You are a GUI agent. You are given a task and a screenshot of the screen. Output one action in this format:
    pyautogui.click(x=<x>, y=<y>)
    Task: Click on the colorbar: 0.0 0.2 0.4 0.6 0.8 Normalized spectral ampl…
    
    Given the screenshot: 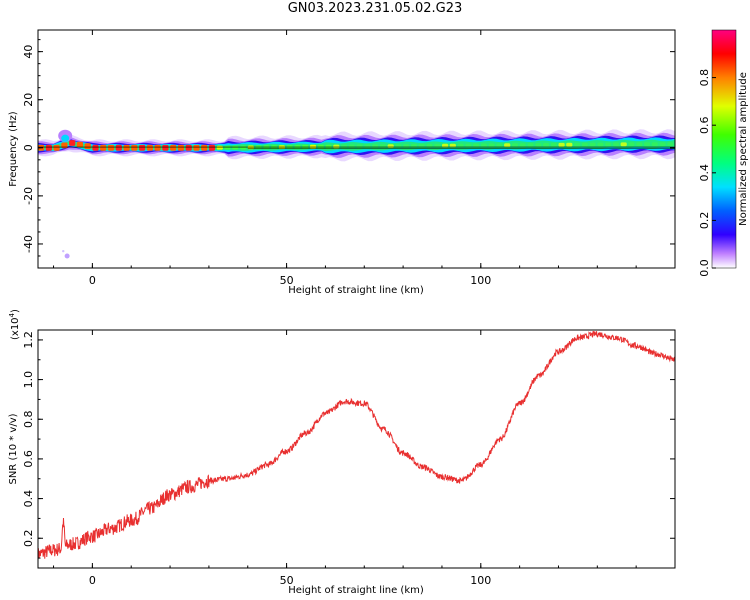 What is the action you would take?
    pyautogui.click(x=723, y=153)
    